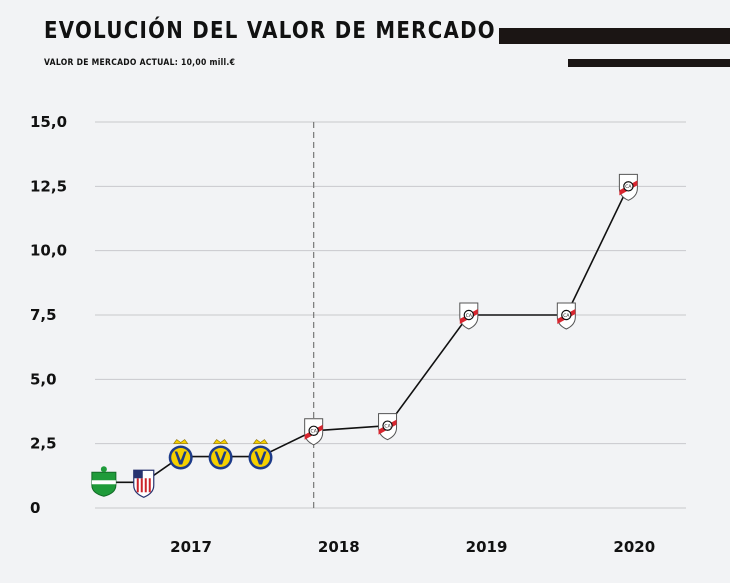 Image resolution: width=730 pixels, height=583 pixels. What do you see at coordinates (43, 315) in the screenshot?
I see `y-tick-label: 7,5` at bounding box center [43, 315].